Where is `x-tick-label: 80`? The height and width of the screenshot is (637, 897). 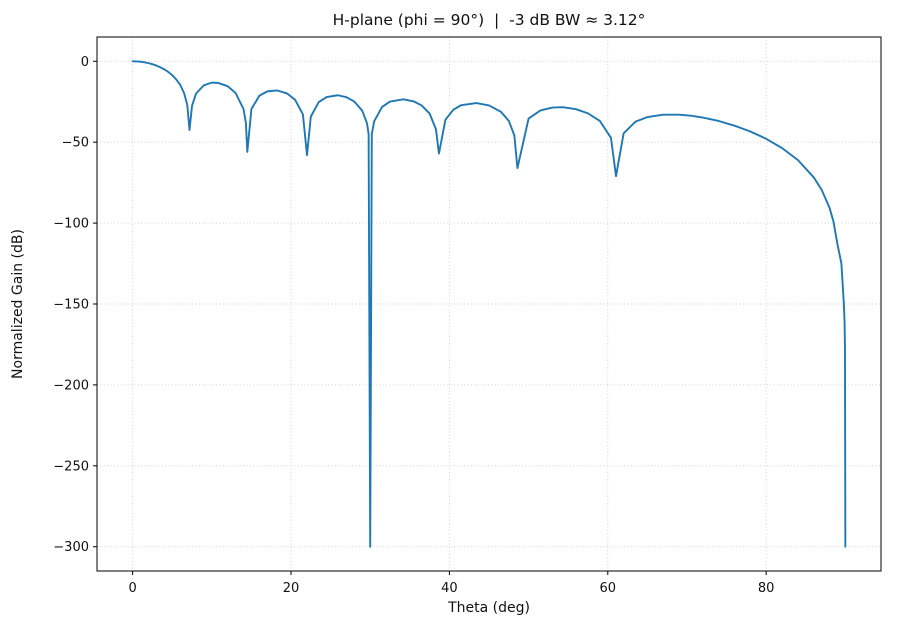 x-tick-label: 80 is located at coordinates (766, 588).